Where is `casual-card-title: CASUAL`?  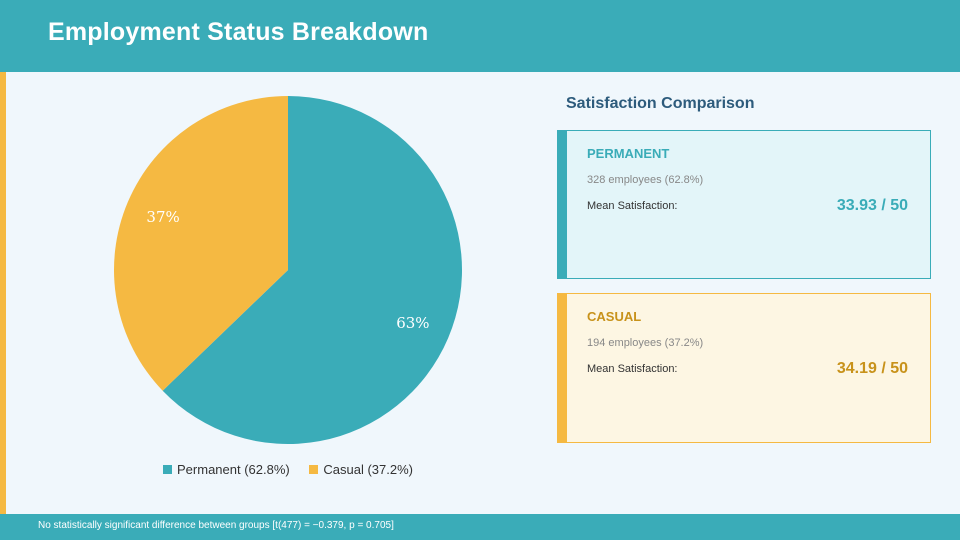 casual-card-title: CASUAL is located at coordinates (614, 316).